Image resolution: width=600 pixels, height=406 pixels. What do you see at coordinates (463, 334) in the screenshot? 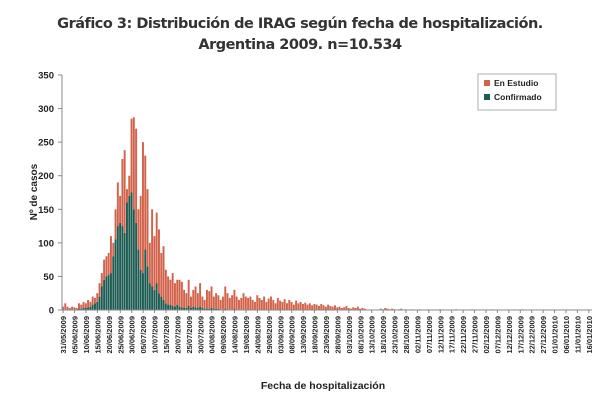
I see `x-tick-label: 22/11/2009` at bounding box center [463, 334].